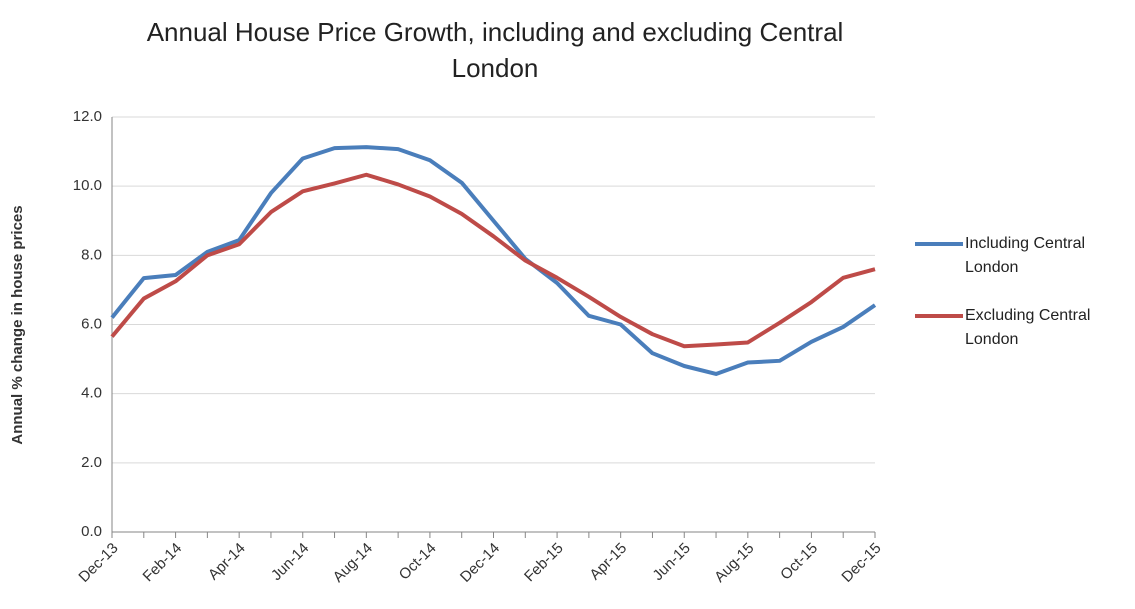 The height and width of the screenshot is (609, 1135). I want to click on x-tick-label: Jun-15, so click(671, 562).